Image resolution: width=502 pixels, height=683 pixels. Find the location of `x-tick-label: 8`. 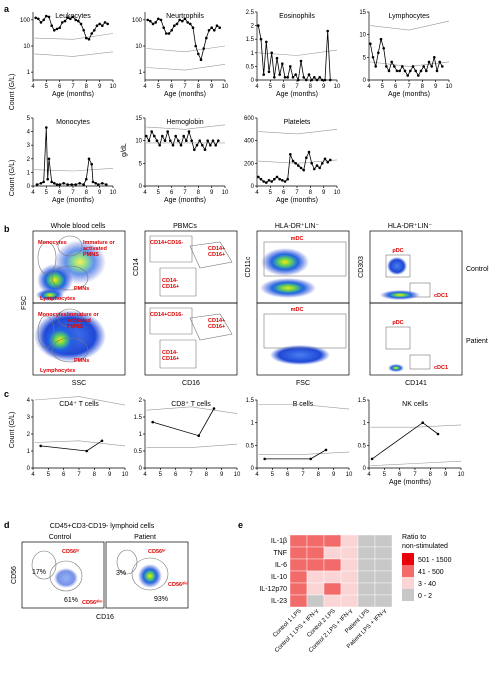

x-tick-label: 8 is located at coordinates (95, 475).